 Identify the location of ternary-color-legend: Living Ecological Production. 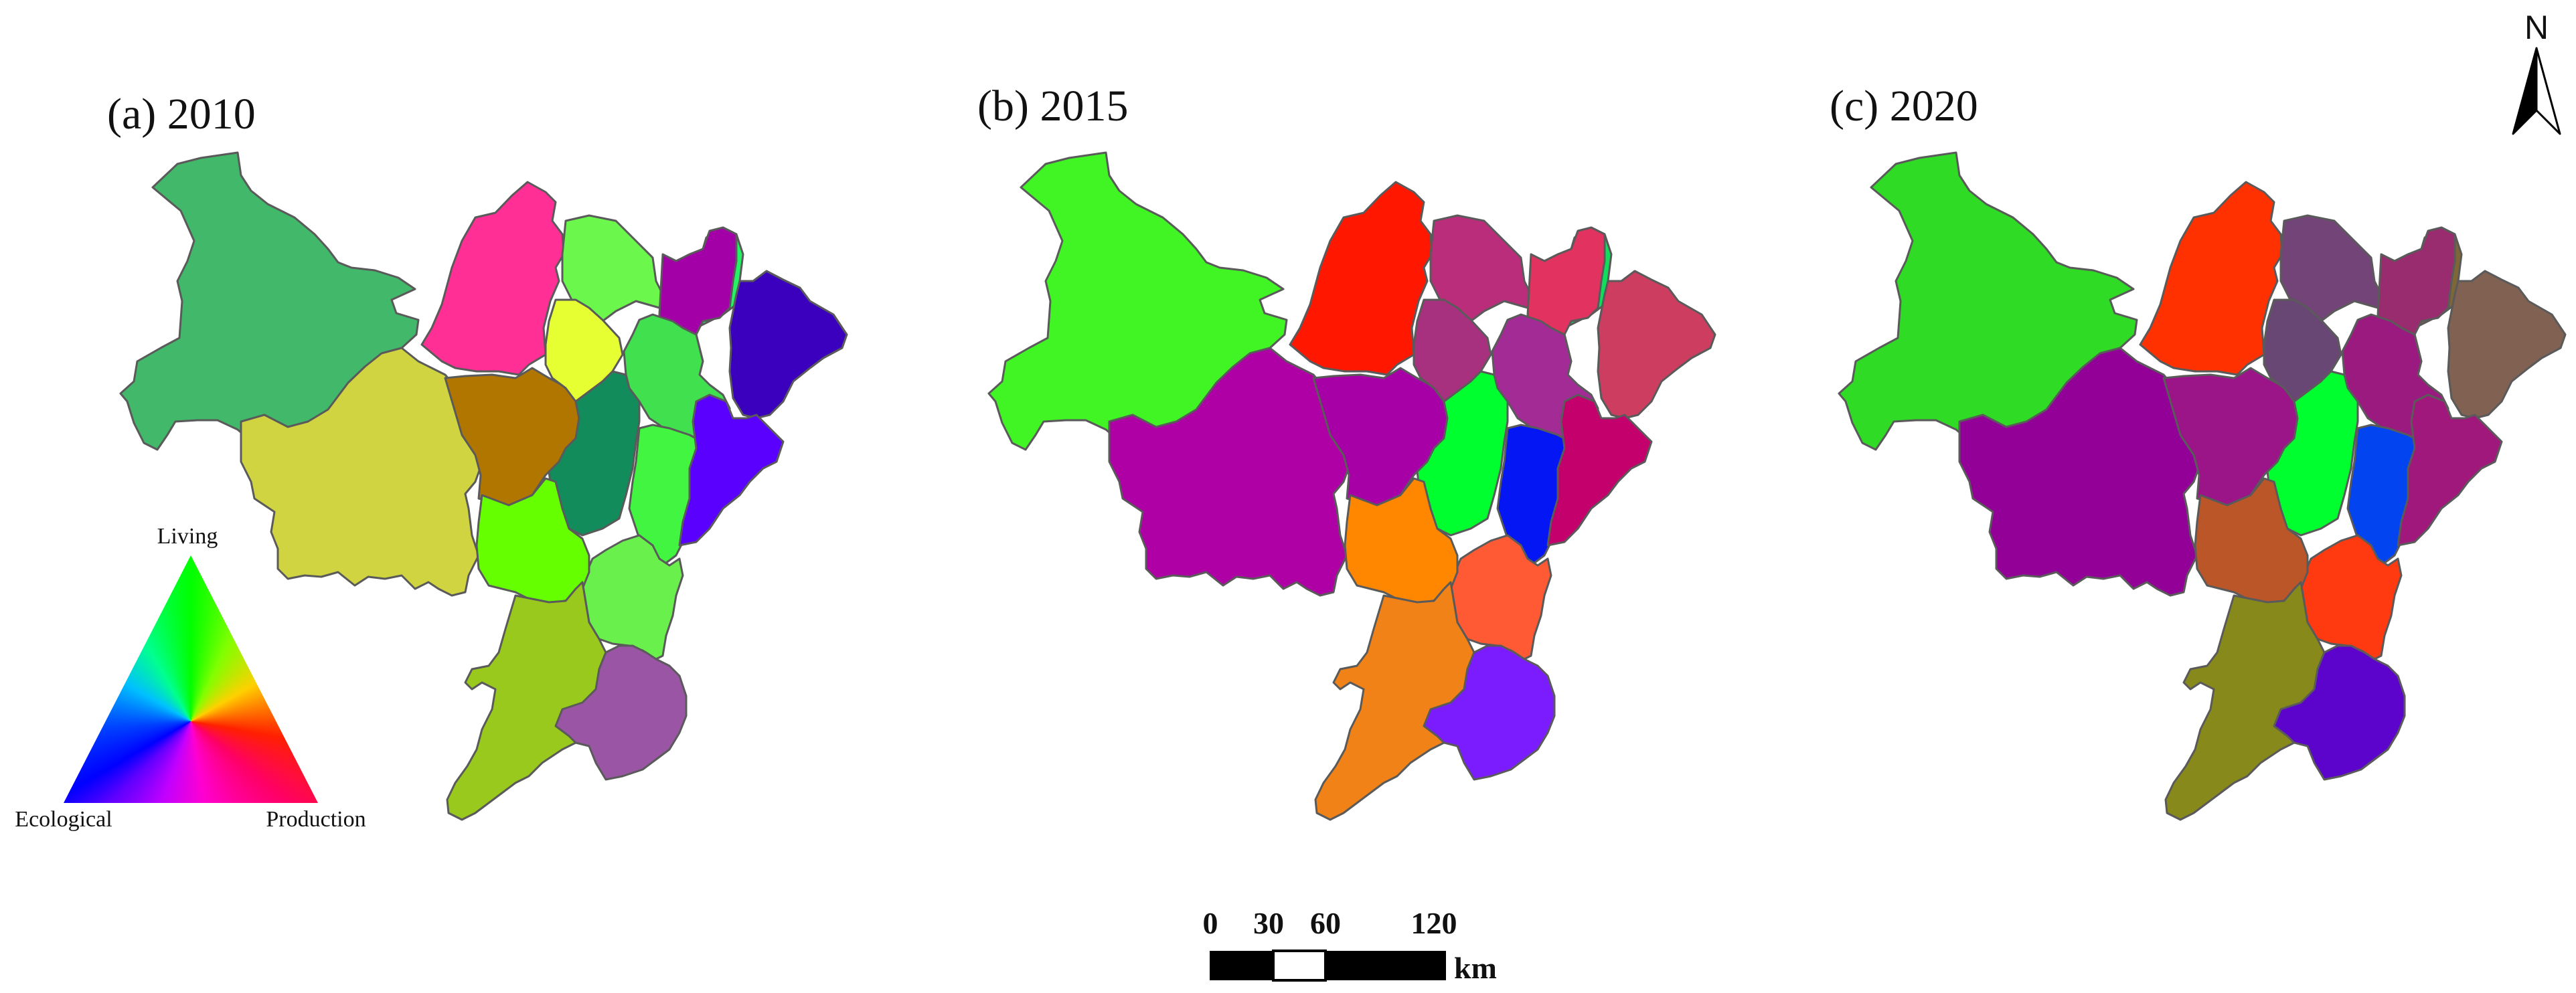
(191, 678).